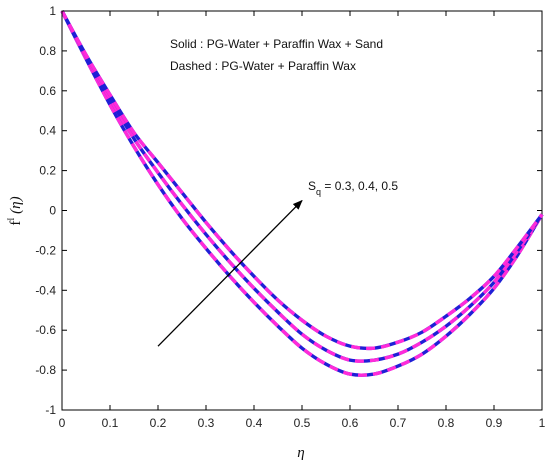 Image resolution: width=550 pixels, height=466 pixels. What do you see at coordinates (230, 273) in the screenshot?
I see `increase-arrow` at bounding box center [230, 273].